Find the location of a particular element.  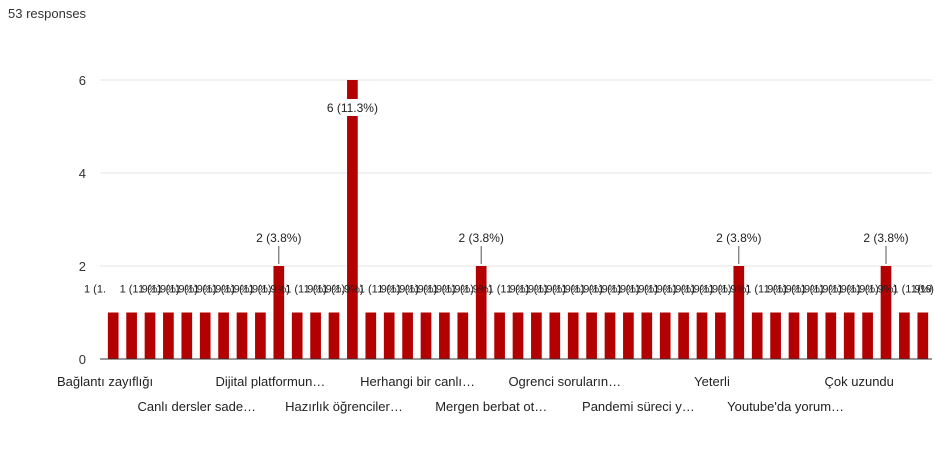

data-label: 1 (1. is located at coordinates (95, 290).